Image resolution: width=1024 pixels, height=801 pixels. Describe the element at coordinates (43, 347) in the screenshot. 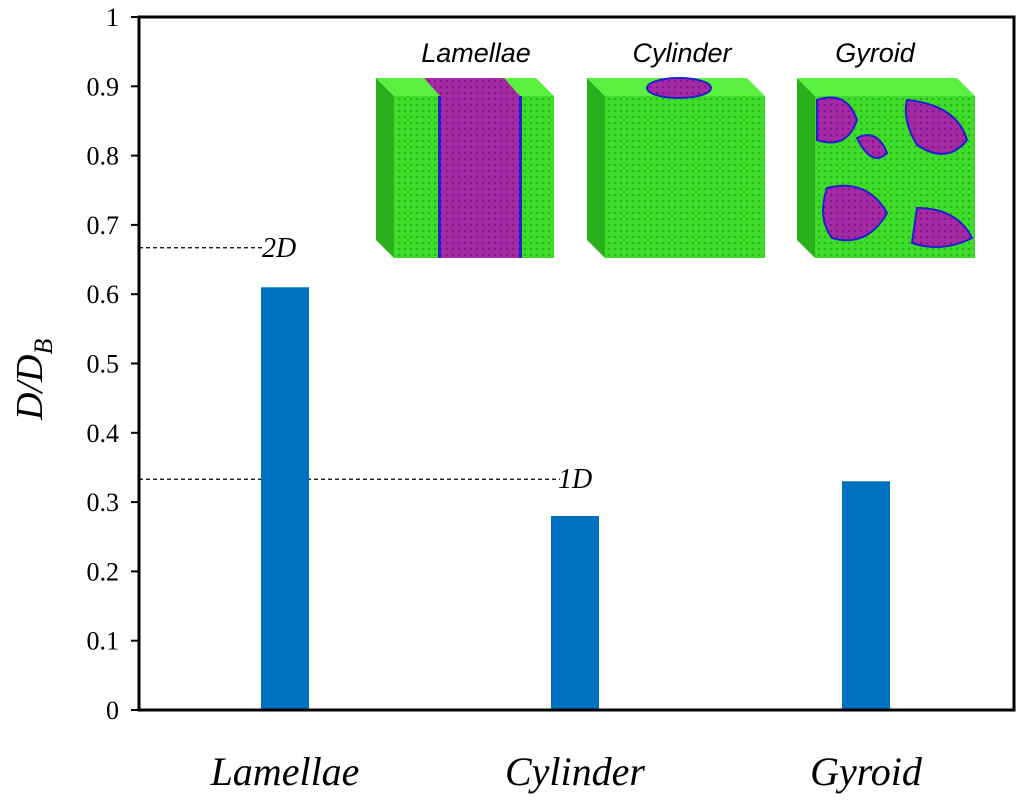

I see `y-axis-label-subscript: B` at that location.